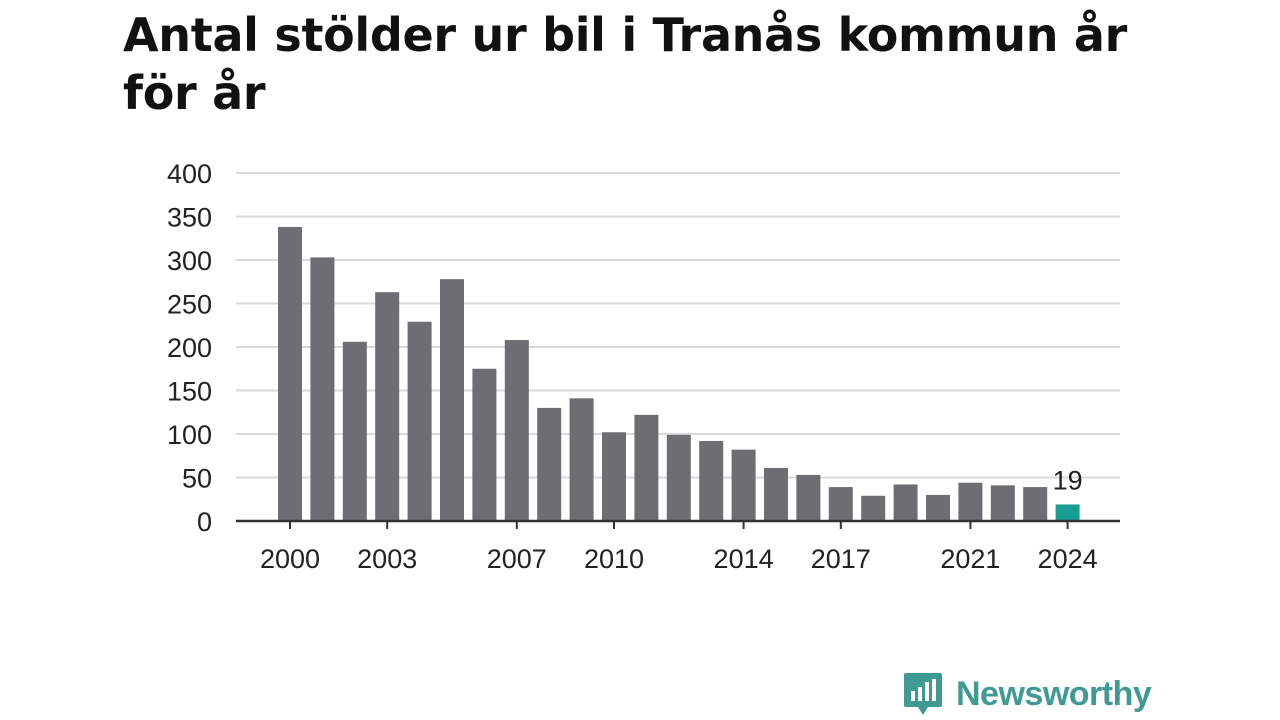 The image size is (1280, 720). Describe the element at coordinates (189, 305) in the screenshot. I see `y-tick-label: 250` at that location.